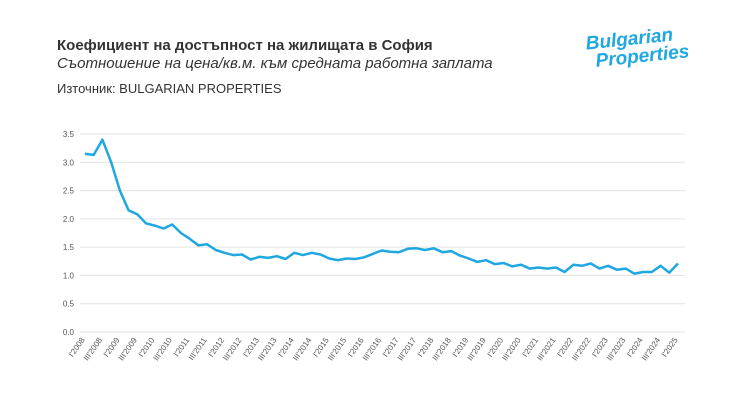 The image size is (740, 416). Describe the element at coordinates (69, 247) in the screenshot. I see `y-tick-label: 1.5` at that location.